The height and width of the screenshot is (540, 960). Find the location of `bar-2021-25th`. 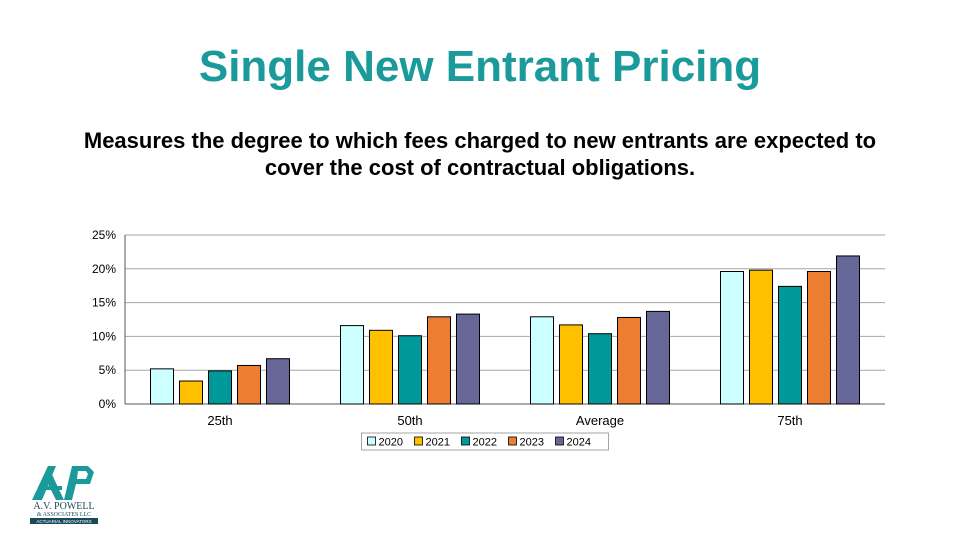

bar-2021-25th is located at coordinates (191, 392).